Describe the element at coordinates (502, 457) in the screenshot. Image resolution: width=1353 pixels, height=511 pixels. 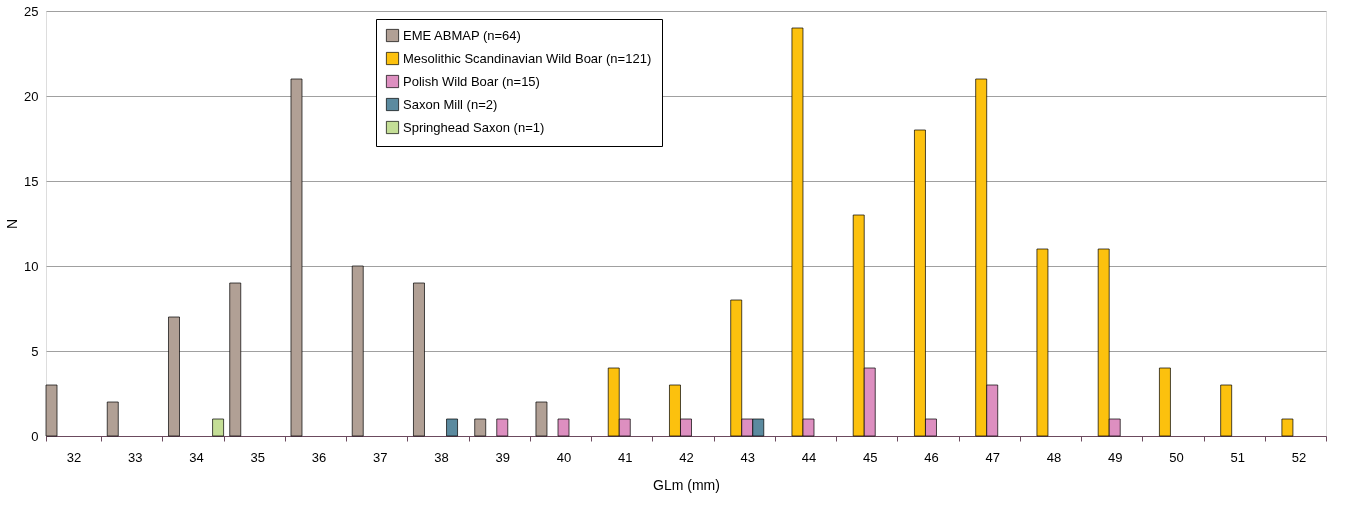
I see `x-tick-label: 39` at that location.